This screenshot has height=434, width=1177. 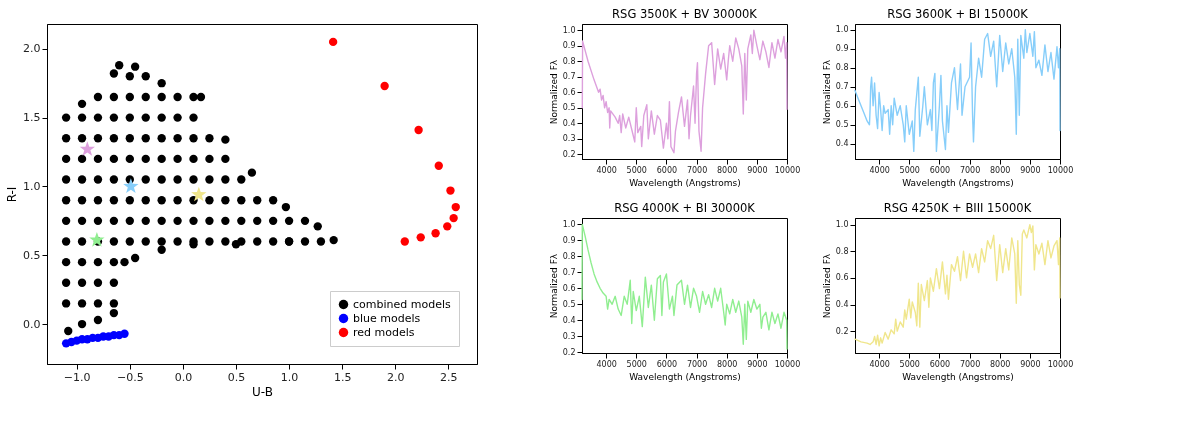 What do you see at coordinates (32, 49) in the screenshot?
I see `y-tick-label: 2.0` at bounding box center [32, 49].